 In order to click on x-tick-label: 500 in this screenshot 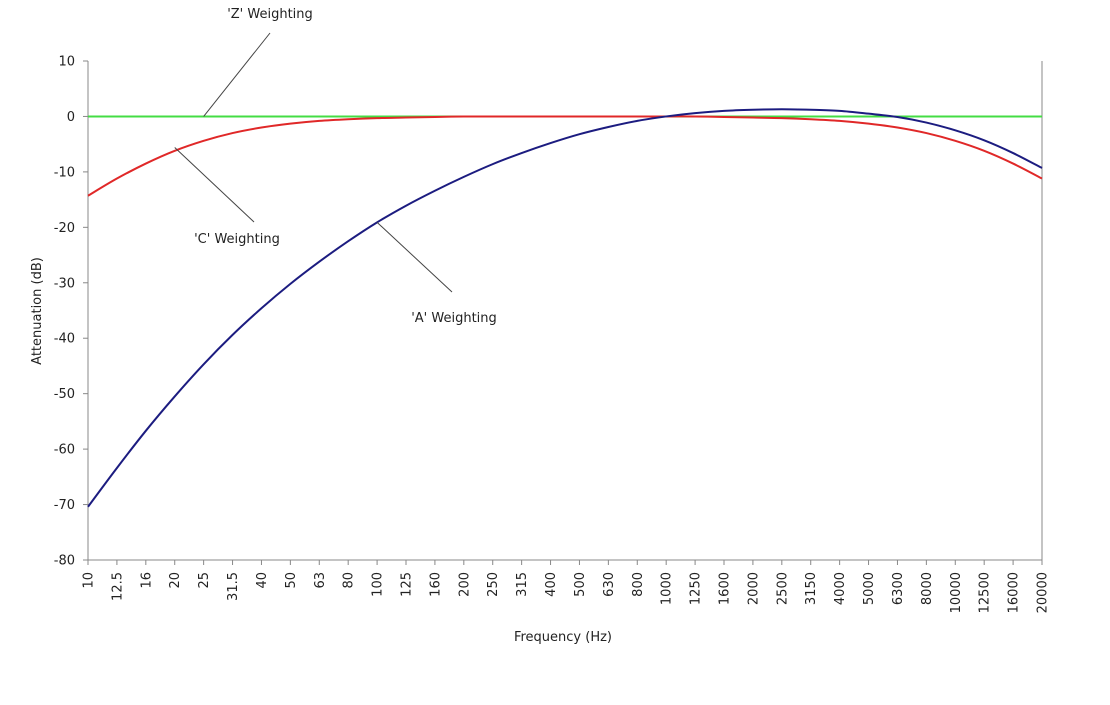, I will do `click(580, 584)`.